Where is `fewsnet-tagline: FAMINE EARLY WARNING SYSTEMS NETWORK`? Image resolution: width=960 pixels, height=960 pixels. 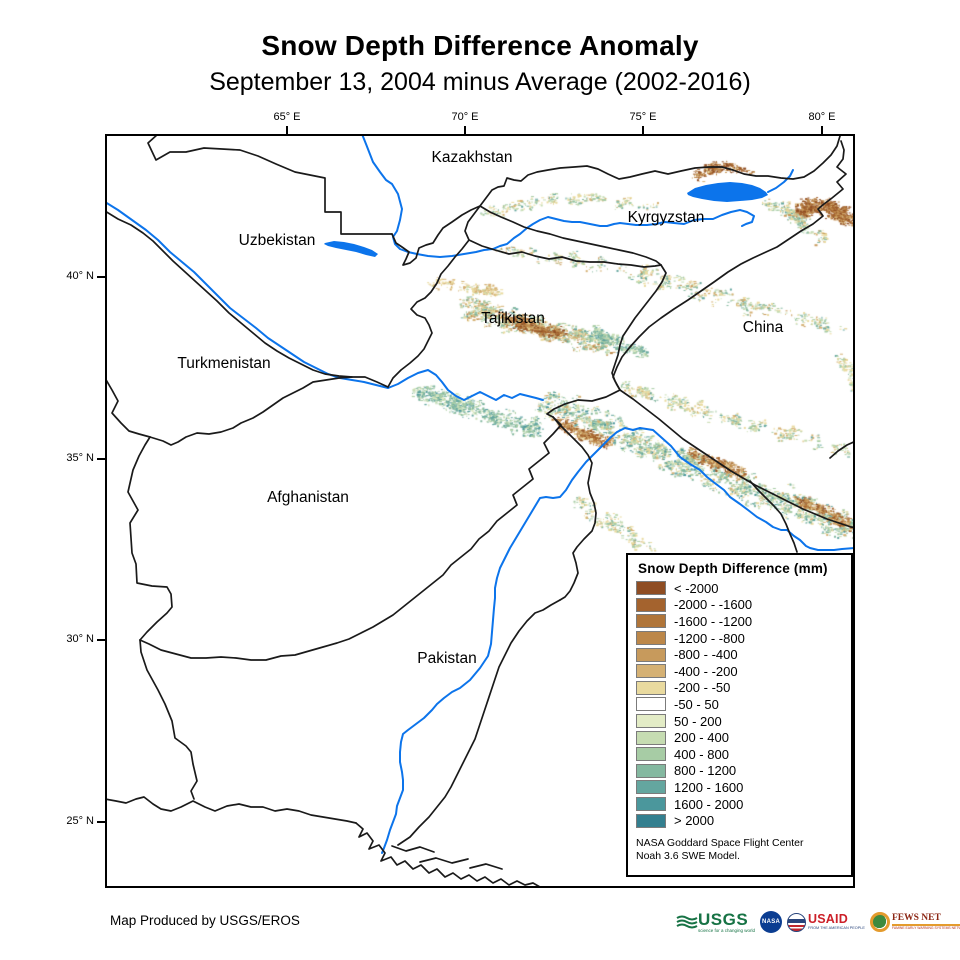
fewsnet-tagline: FAMINE EARLY WARNING SYSTEMS NETWORK is located at coordinates (925, 927).